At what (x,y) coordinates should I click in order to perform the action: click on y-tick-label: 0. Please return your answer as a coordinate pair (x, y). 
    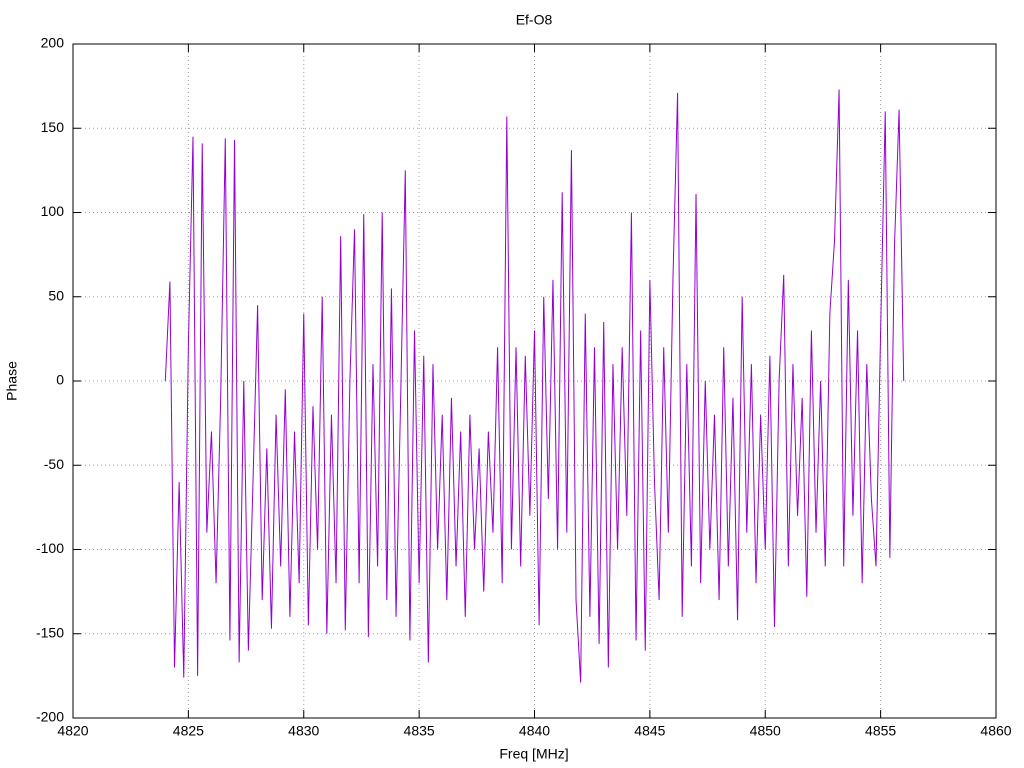
    Looking at the image, I should click on (60, 380).